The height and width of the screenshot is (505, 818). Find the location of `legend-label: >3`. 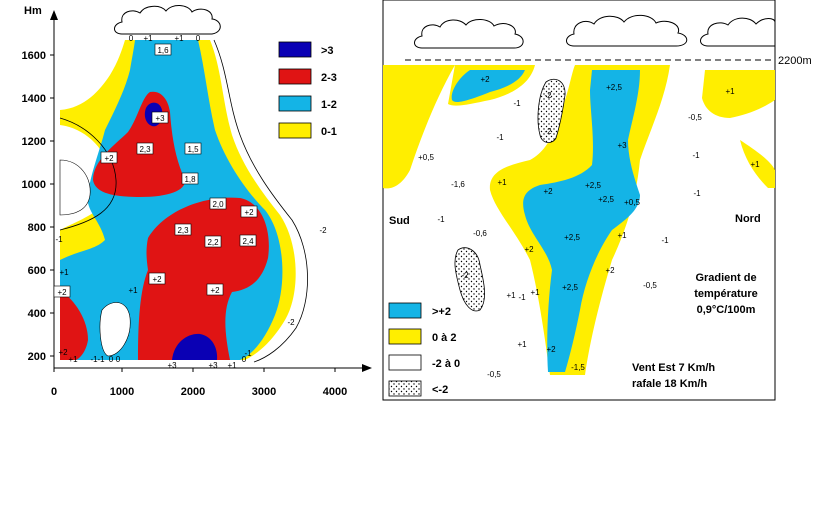

legend-label: >3 is located at coordinates (327, 51).